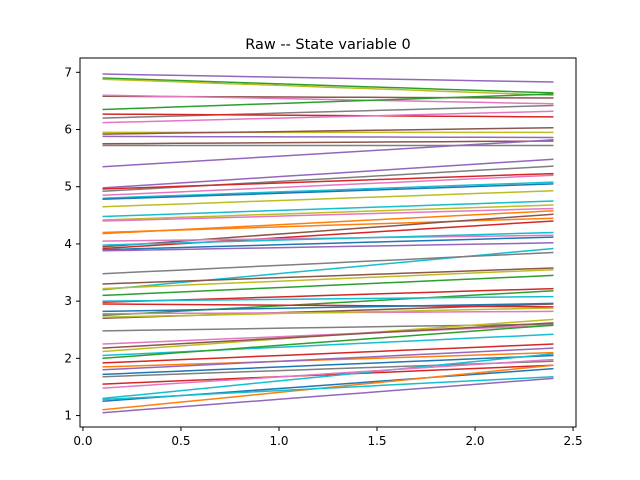 This screenshot has width=640, height=480. What do you see at coordinates (278, 441) in the screenshot?
I see `x-tick-label: 1.0` at bounding box center [278, 441].